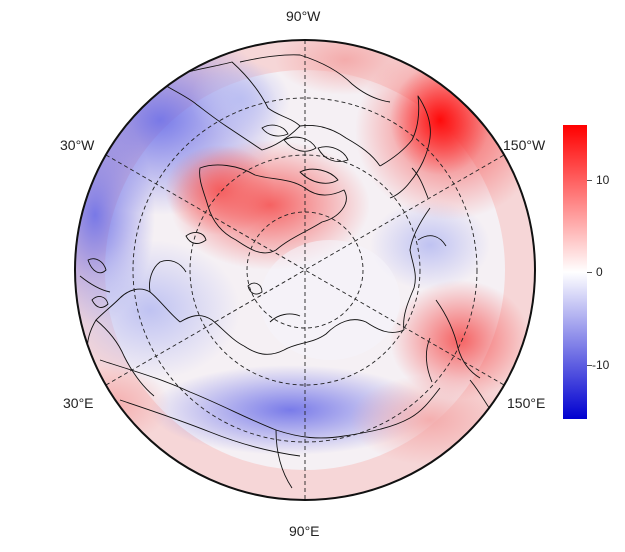 The image size is (625, 552). What do you see at coordinates (526, 403) in the screenshot?
I see `lon-label-150e: 150°E` at bounding box center [526, 403].